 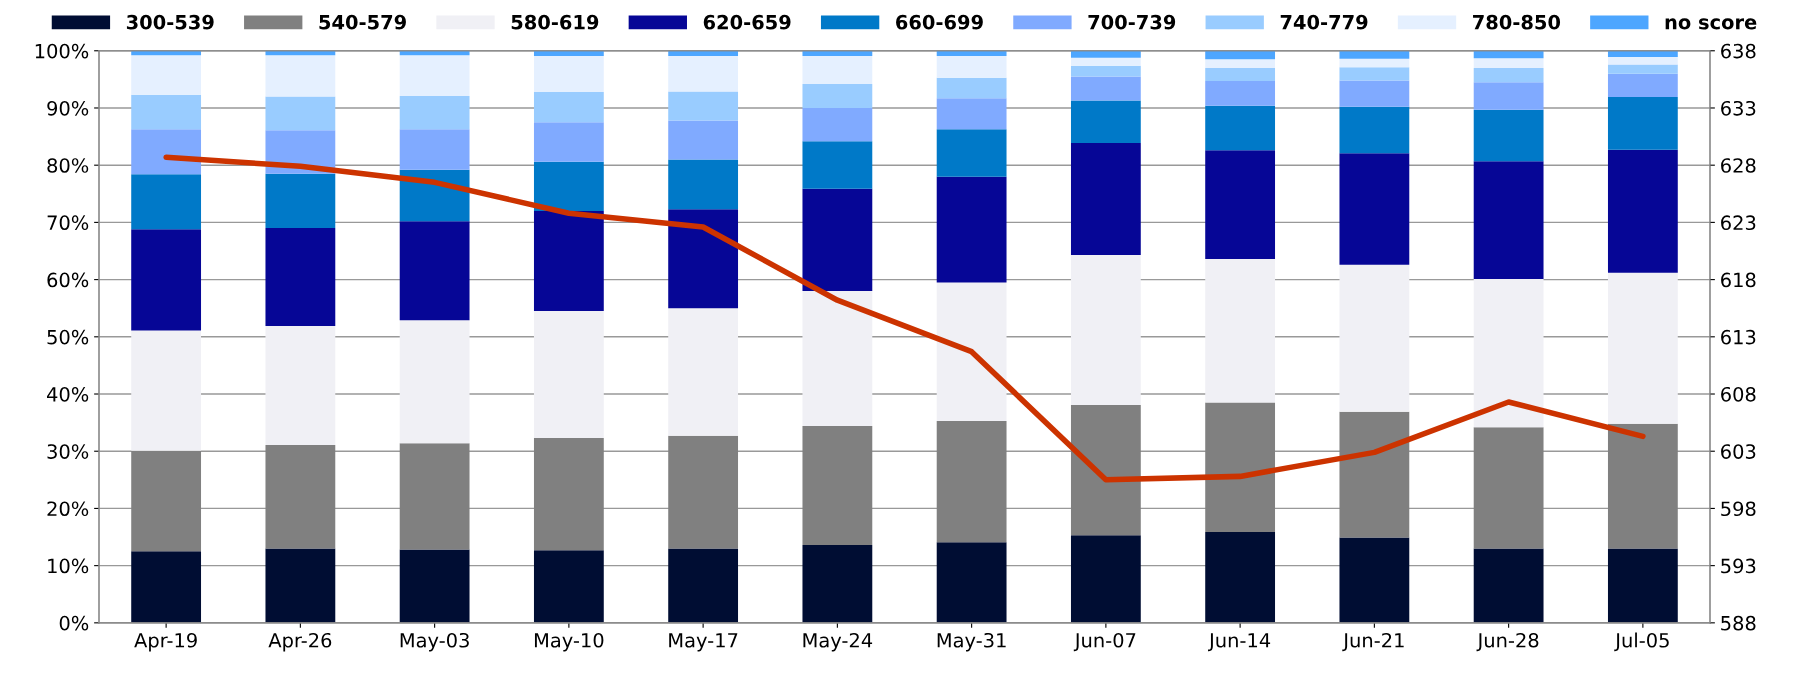 What do you see at coordinates (68, 337) in the screenshot?
I see `y-tick-label: 50%` at bounding box center [68, 337].